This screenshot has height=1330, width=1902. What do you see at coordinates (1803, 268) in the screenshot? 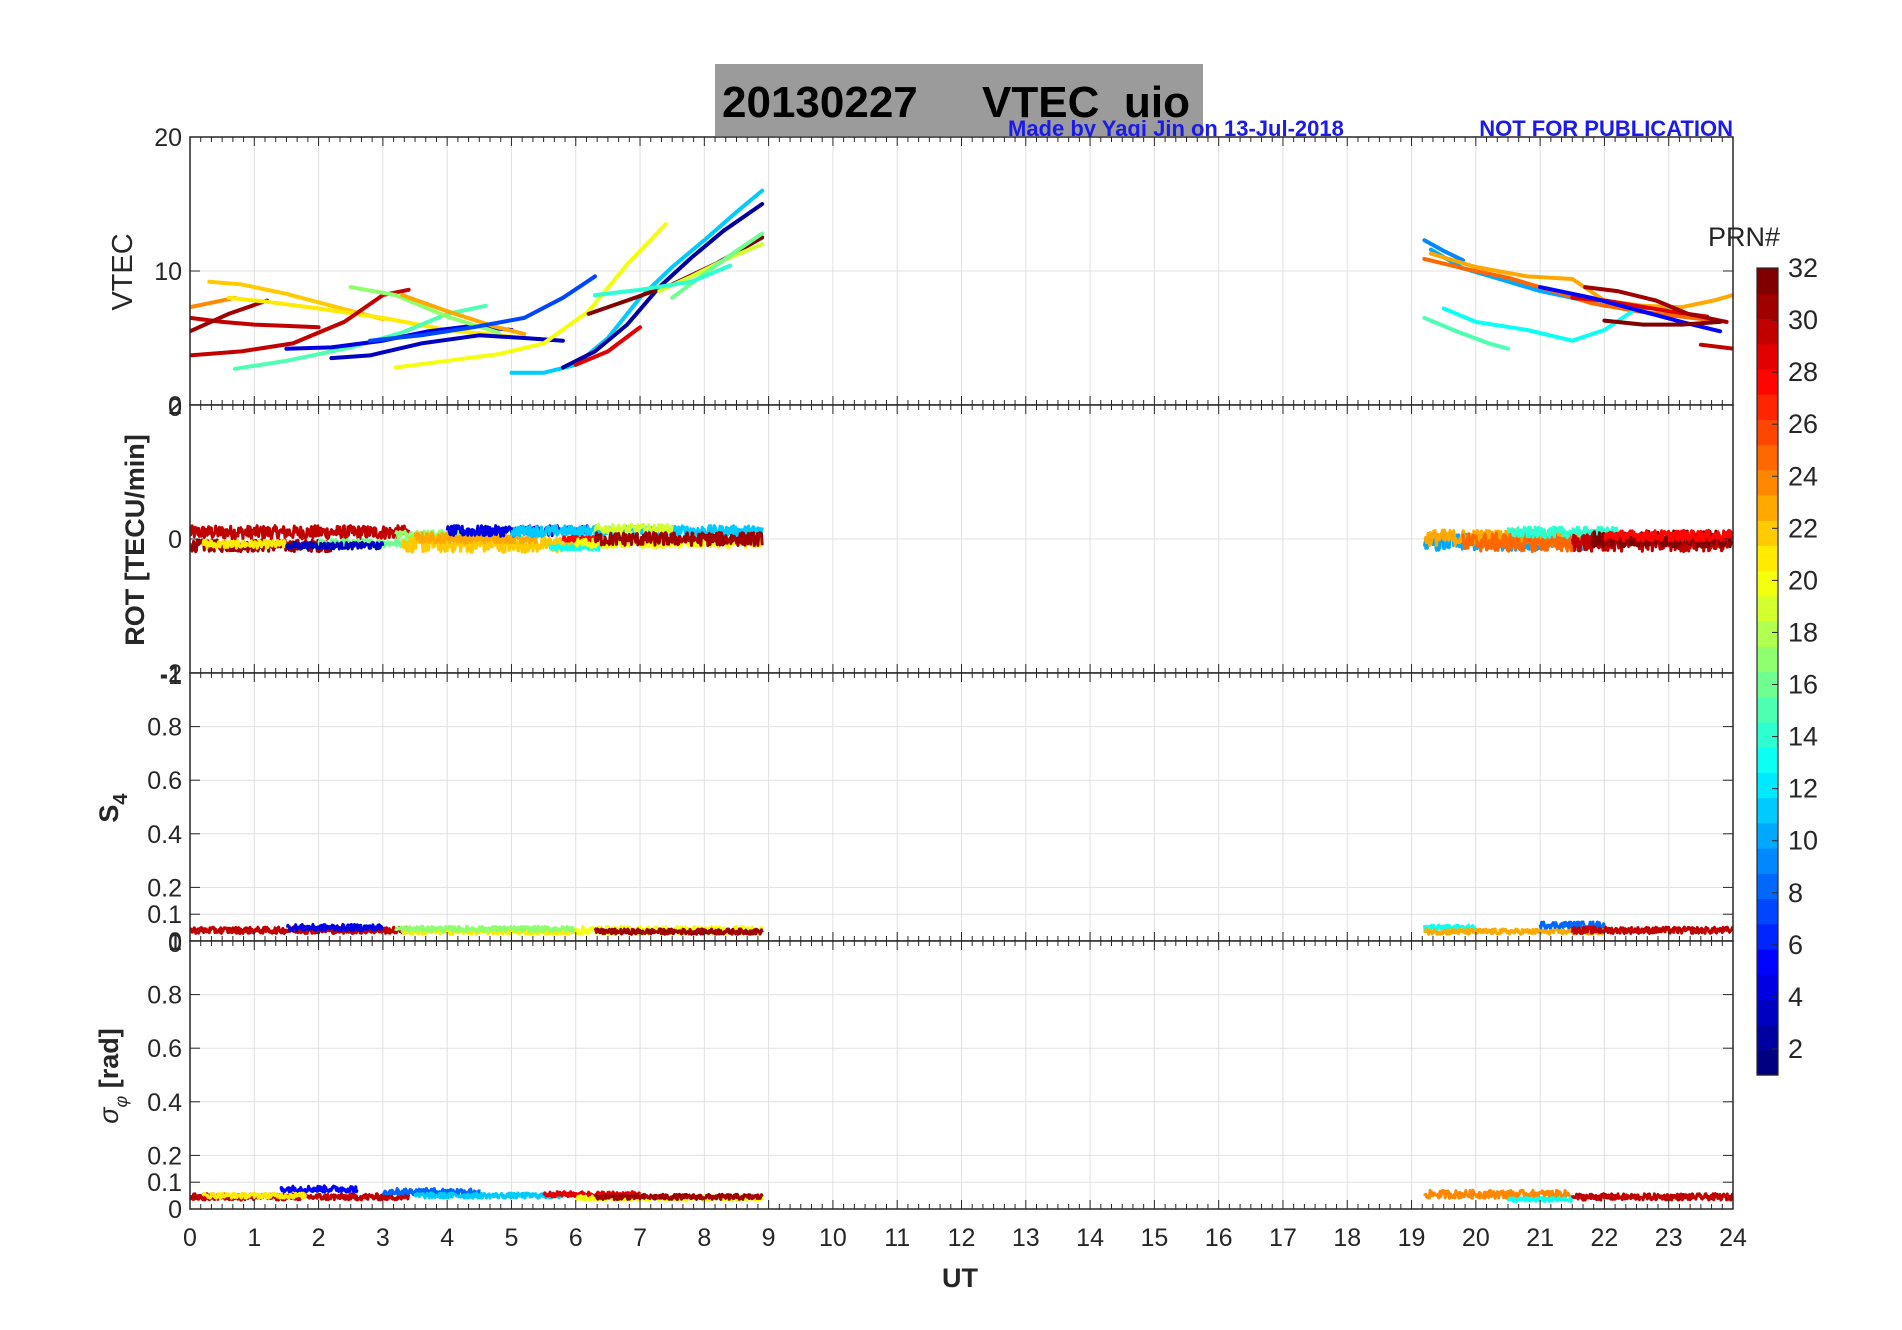
I see `colorbar-tick-label: 32` at bounding box center [1803, 268].